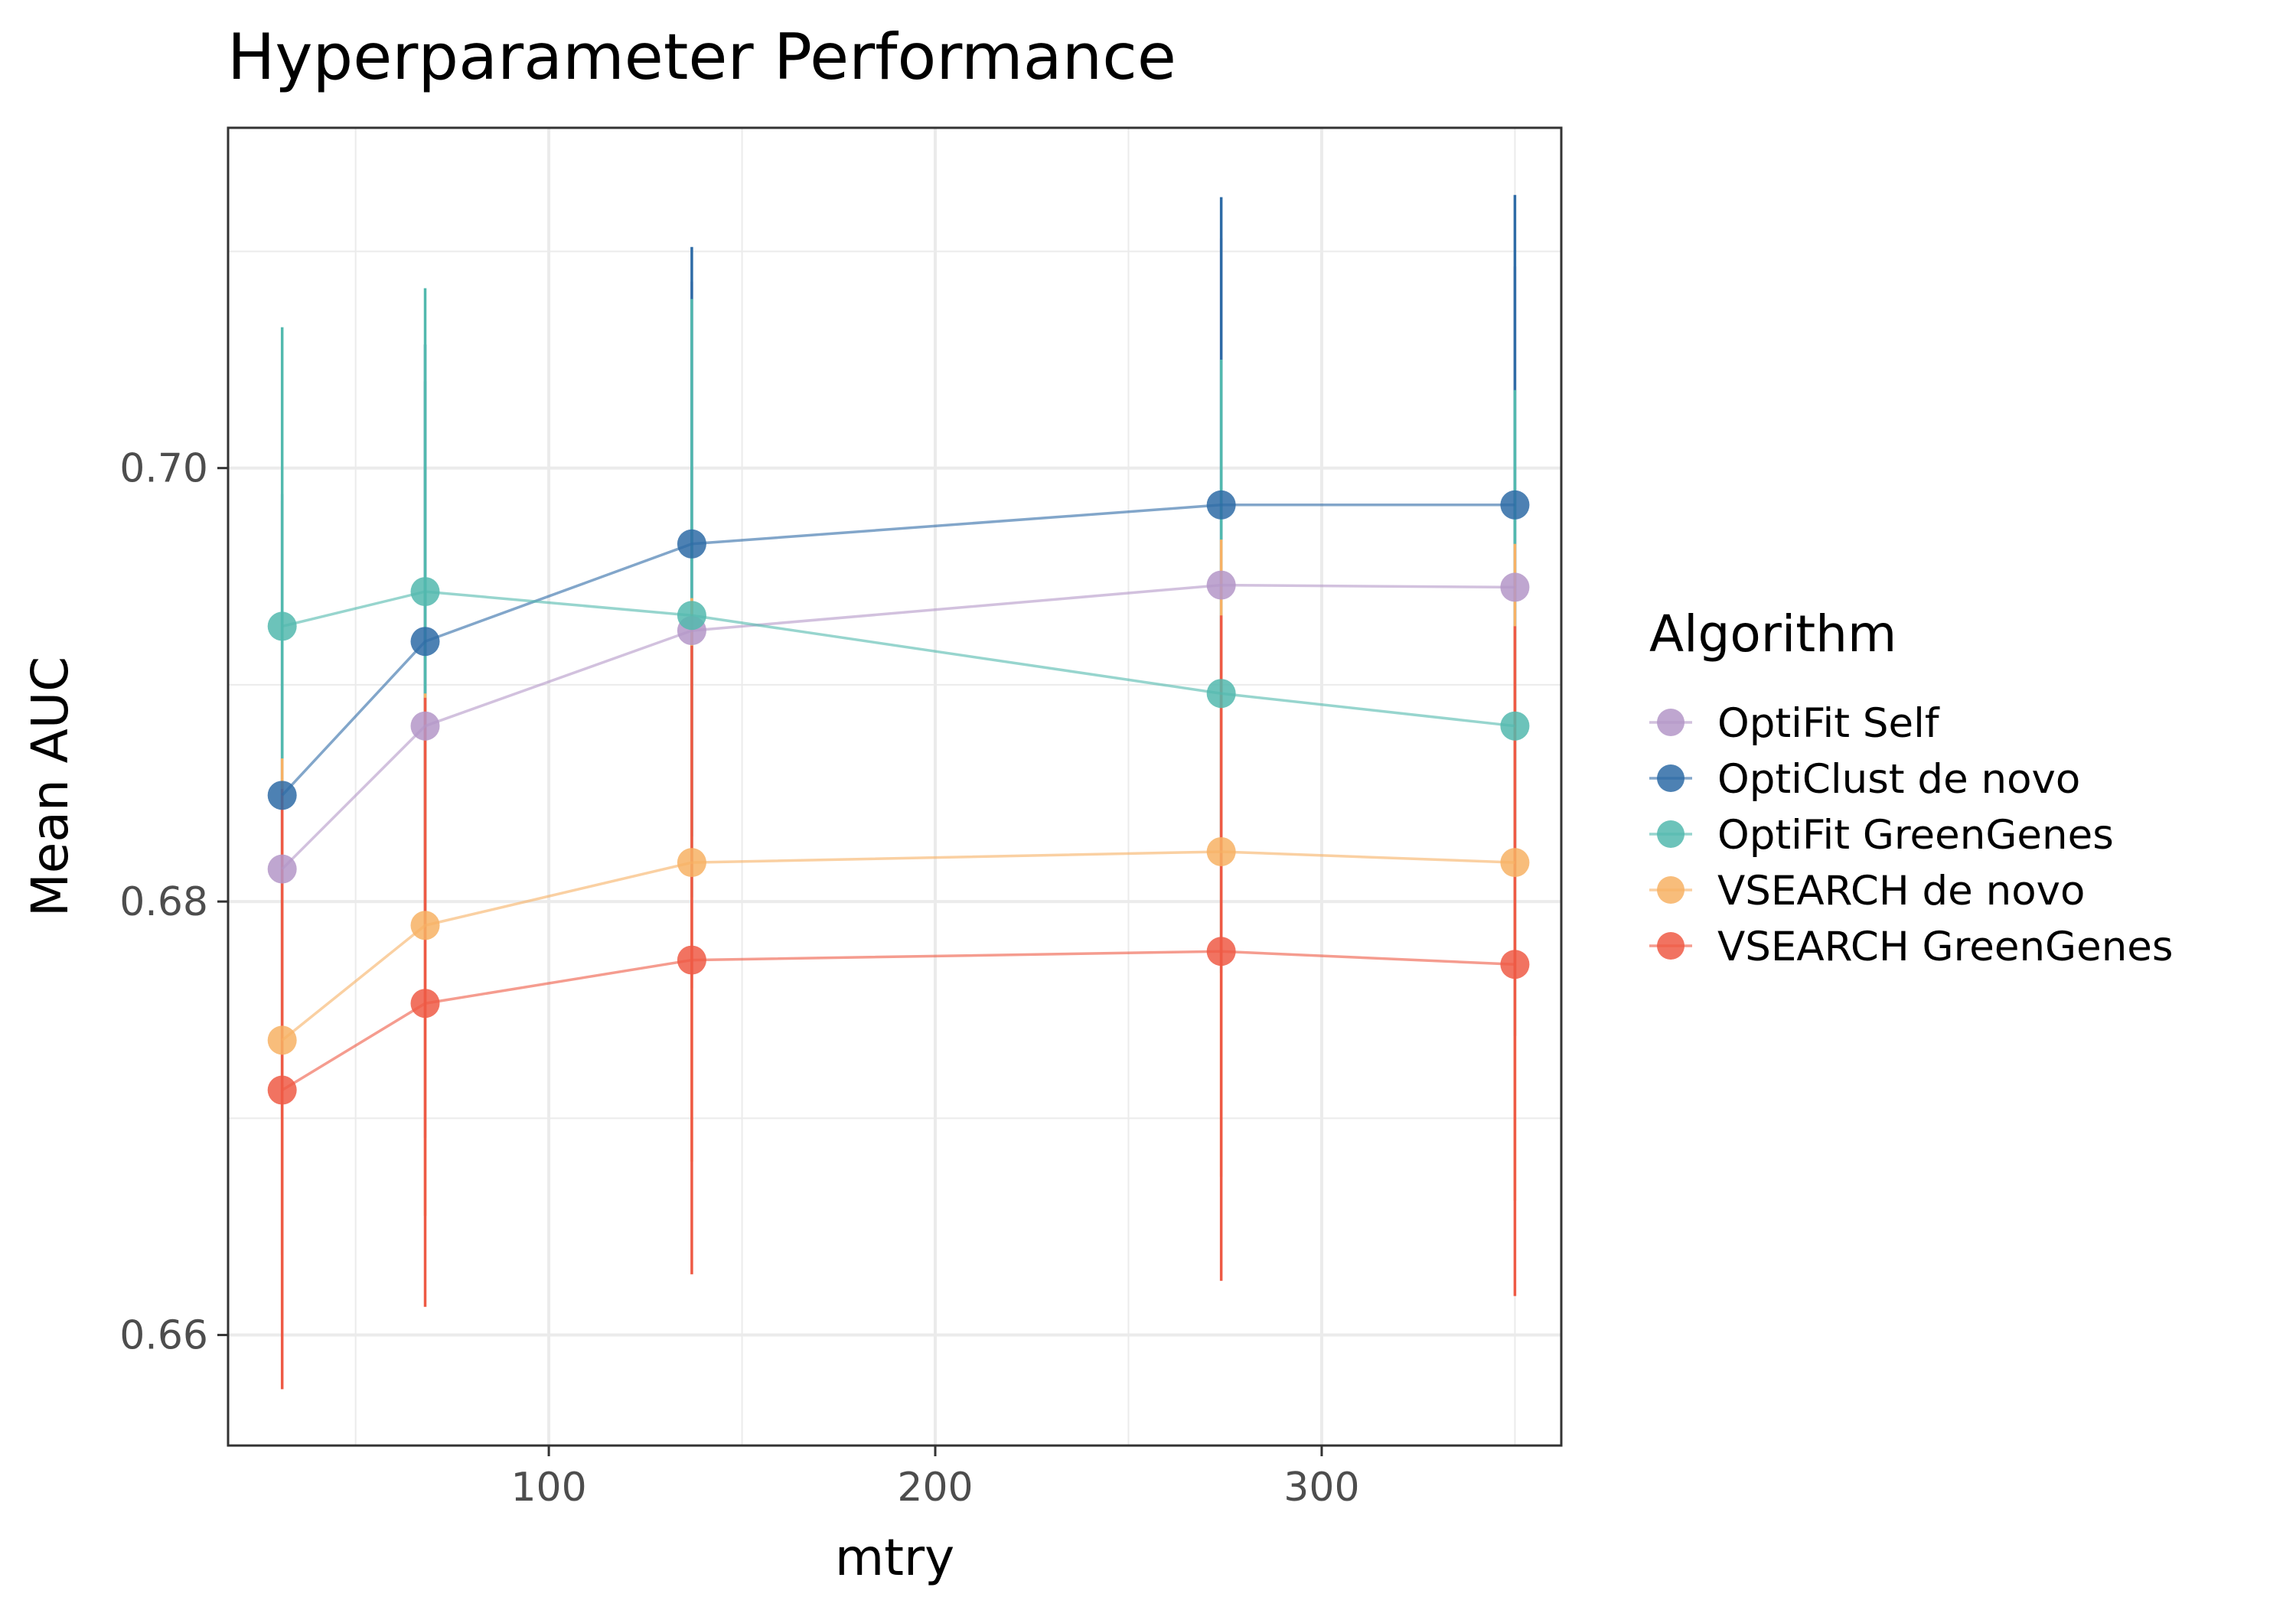 Image resolution: width=2296 pixels, height=1607 pixels. Describe the element at coordinates (1321, 1488) in the screenshot. I see `x-tick-label: 300` at that location.